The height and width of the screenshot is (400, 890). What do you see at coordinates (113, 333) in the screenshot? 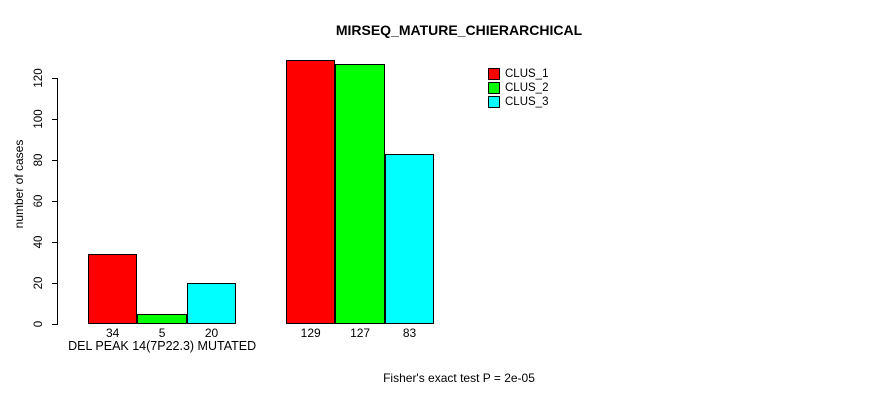
I see `bar-value-label: 34` at bounding box center [113, 333].